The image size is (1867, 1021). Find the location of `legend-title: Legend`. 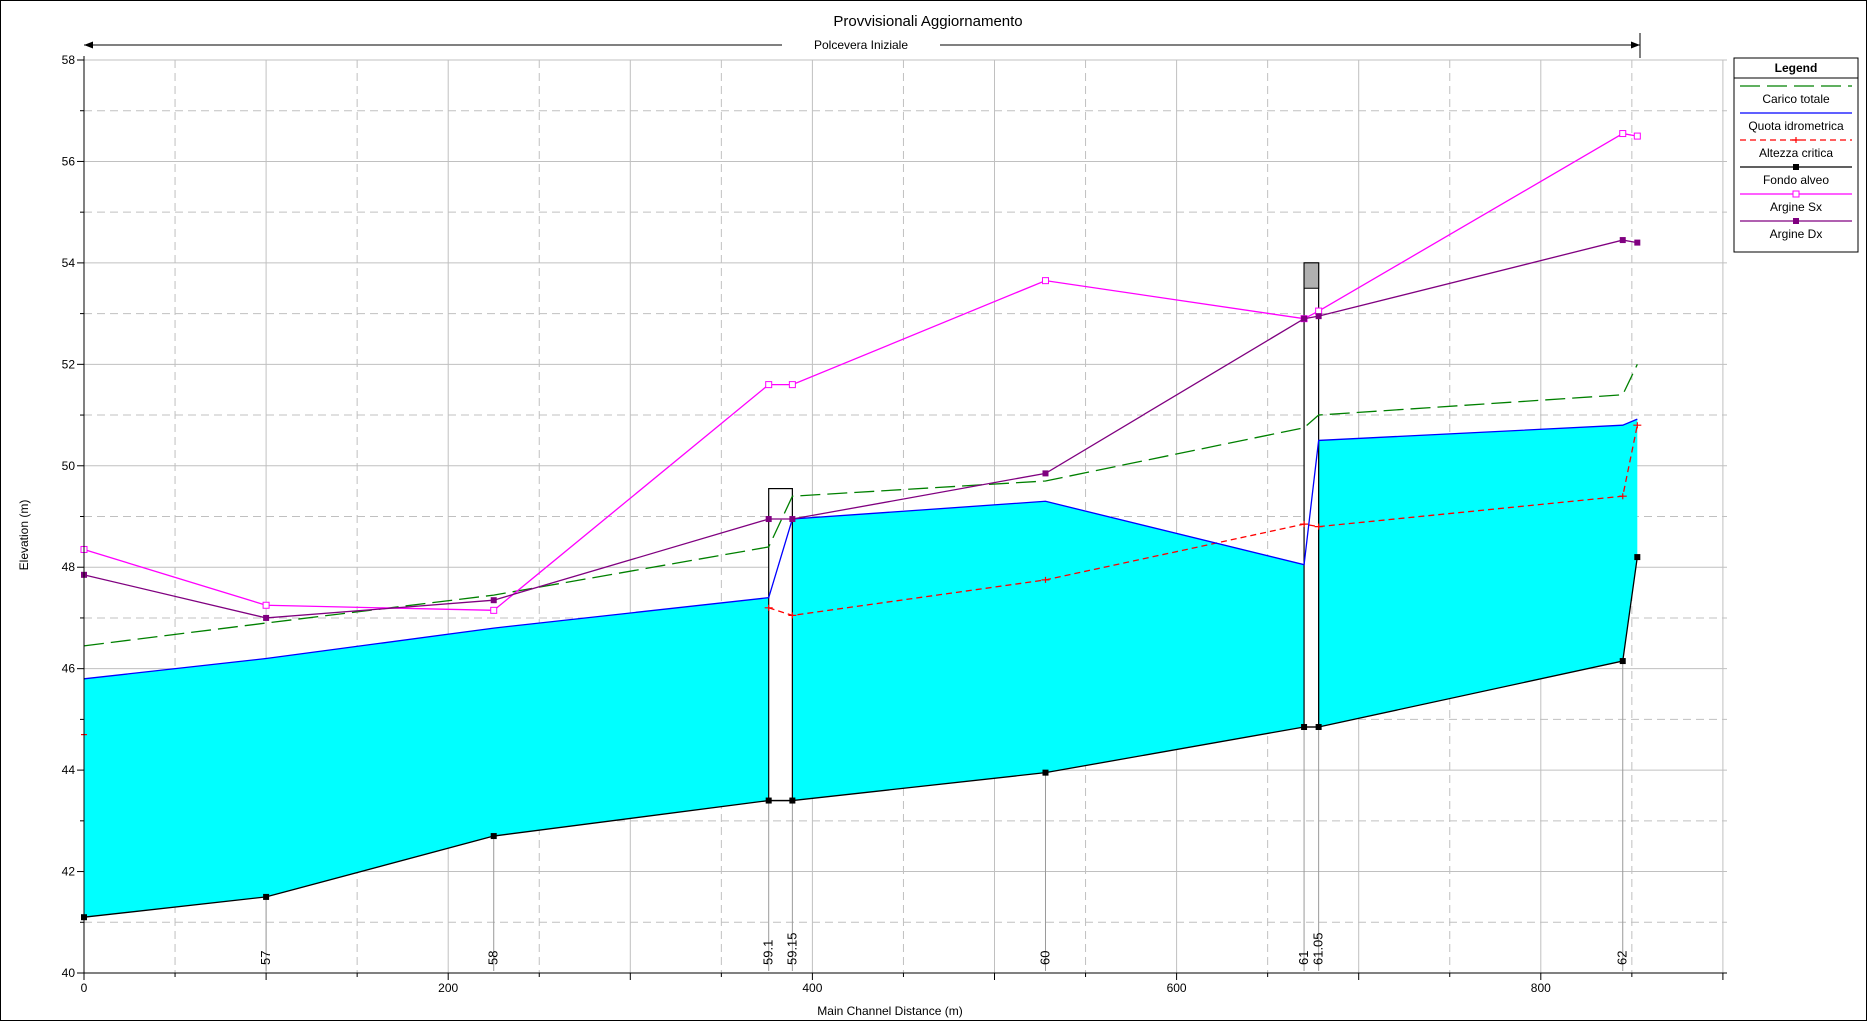

legend-title: Legend is located at coordinates (1796, 68).